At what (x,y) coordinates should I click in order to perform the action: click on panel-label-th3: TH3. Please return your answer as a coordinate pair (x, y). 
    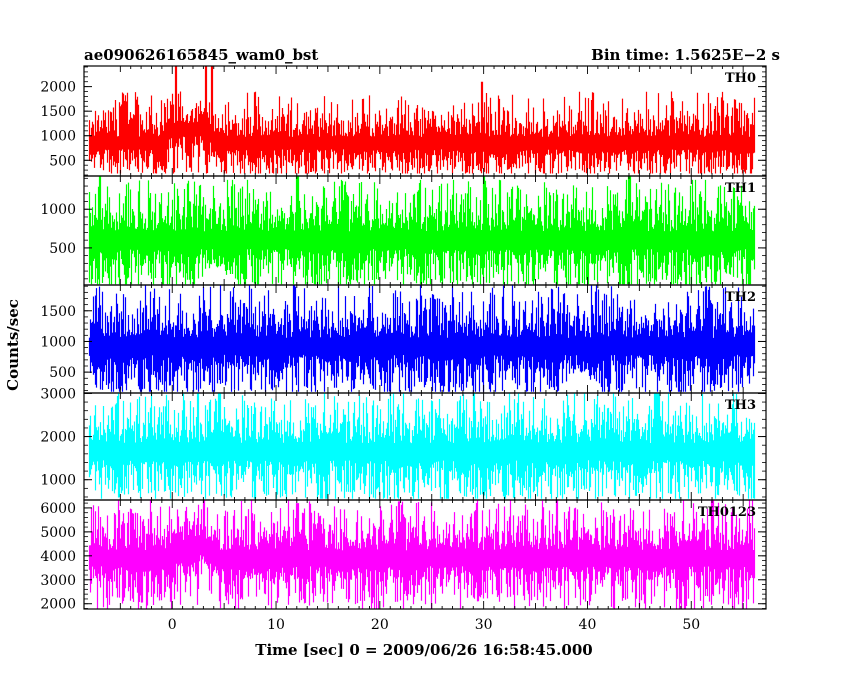
    Looking at the image, I should click on (740, 405).